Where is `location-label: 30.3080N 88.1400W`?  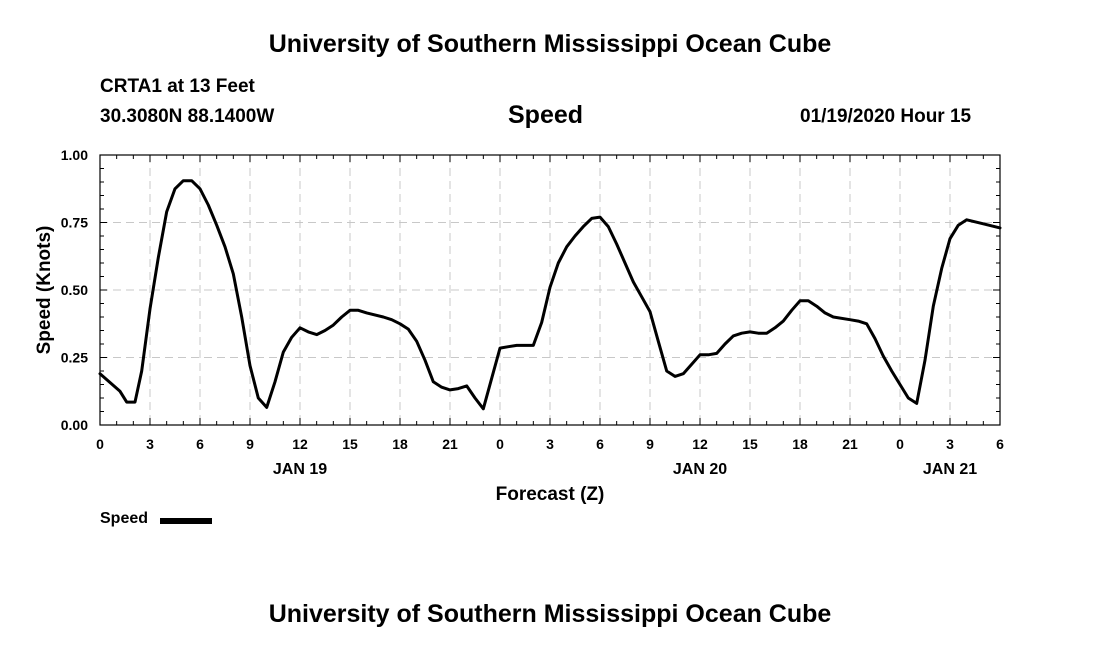
location-label: 30.3080N 88.1400W is located at coordinates (187, 116).